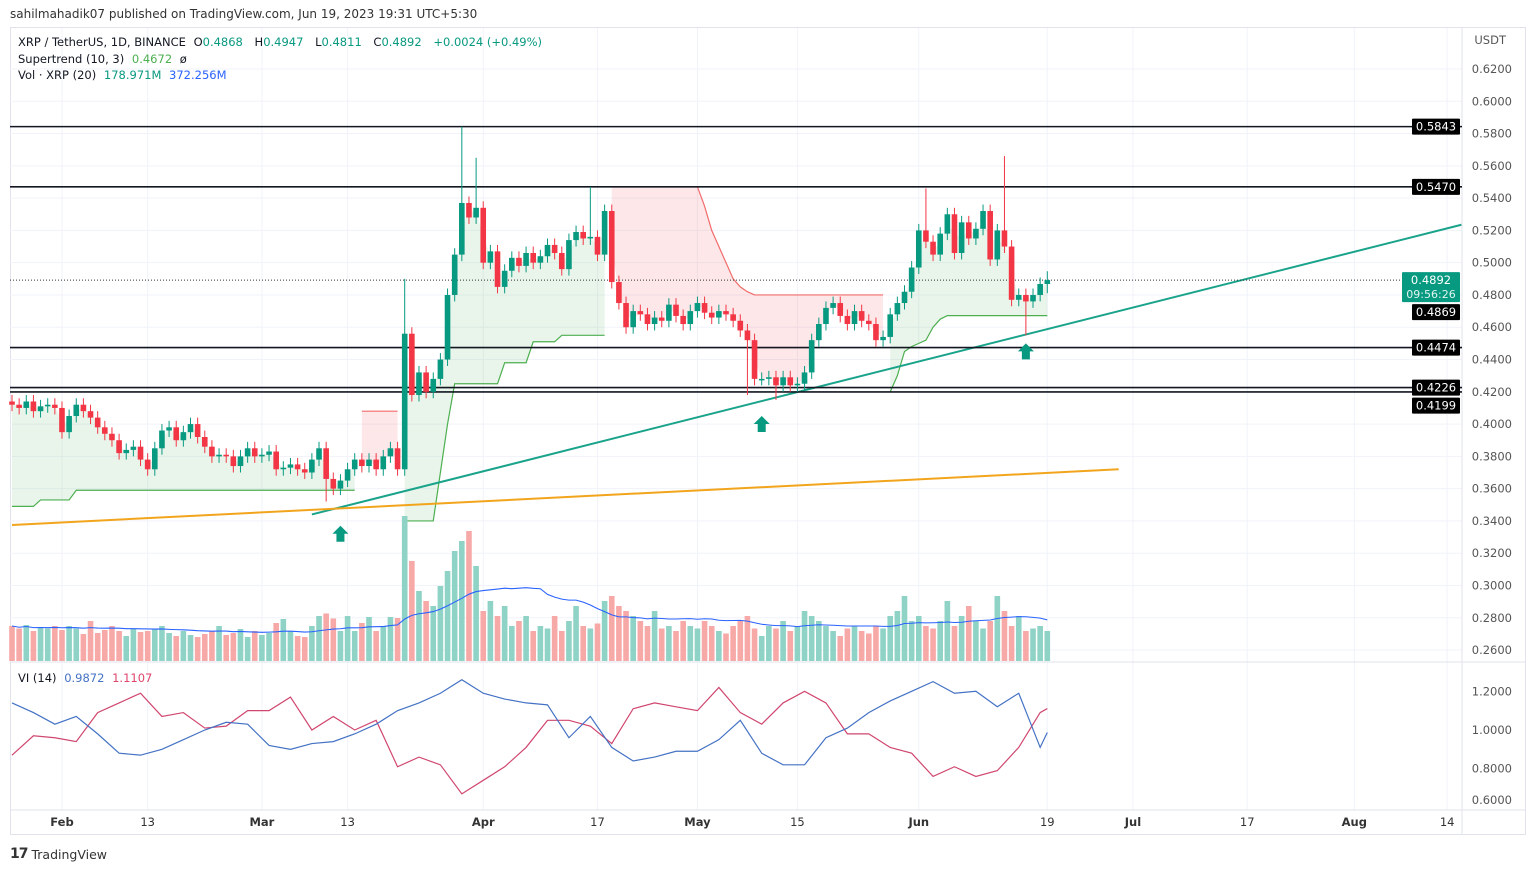 The width and height of the screenshot is (1536, 871). I want to click on price-tick-label: 0.5200, so click(1492, 230).